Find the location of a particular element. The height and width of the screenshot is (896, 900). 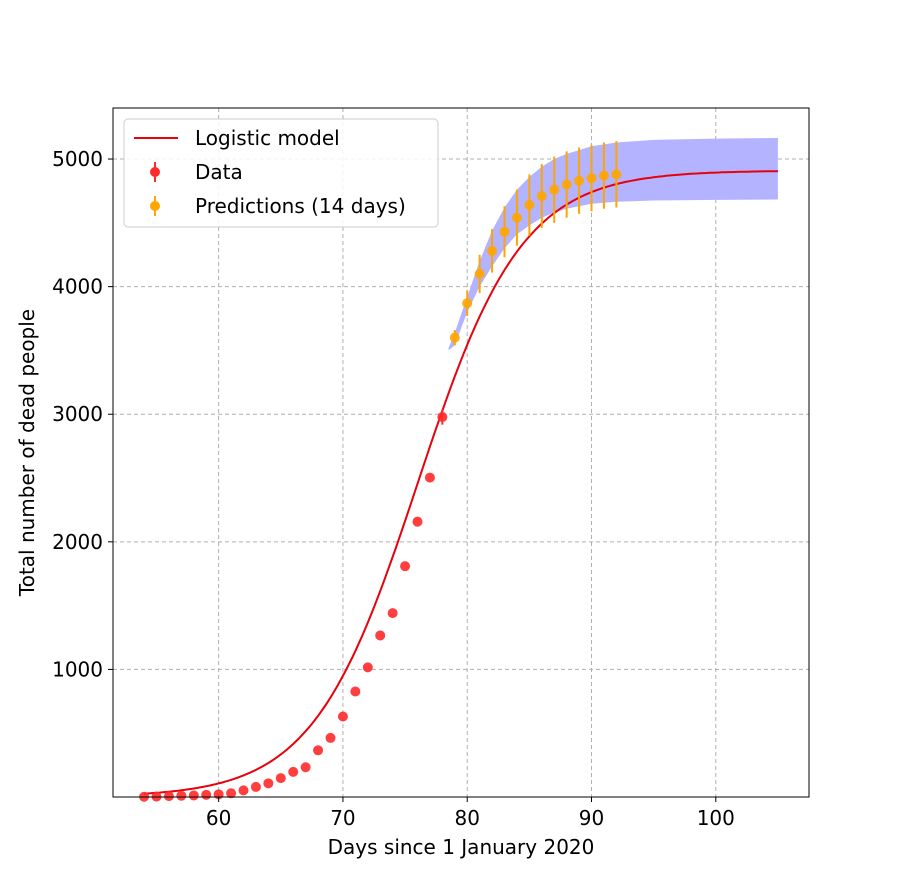

legend-box is located at coordinates (281, 173).